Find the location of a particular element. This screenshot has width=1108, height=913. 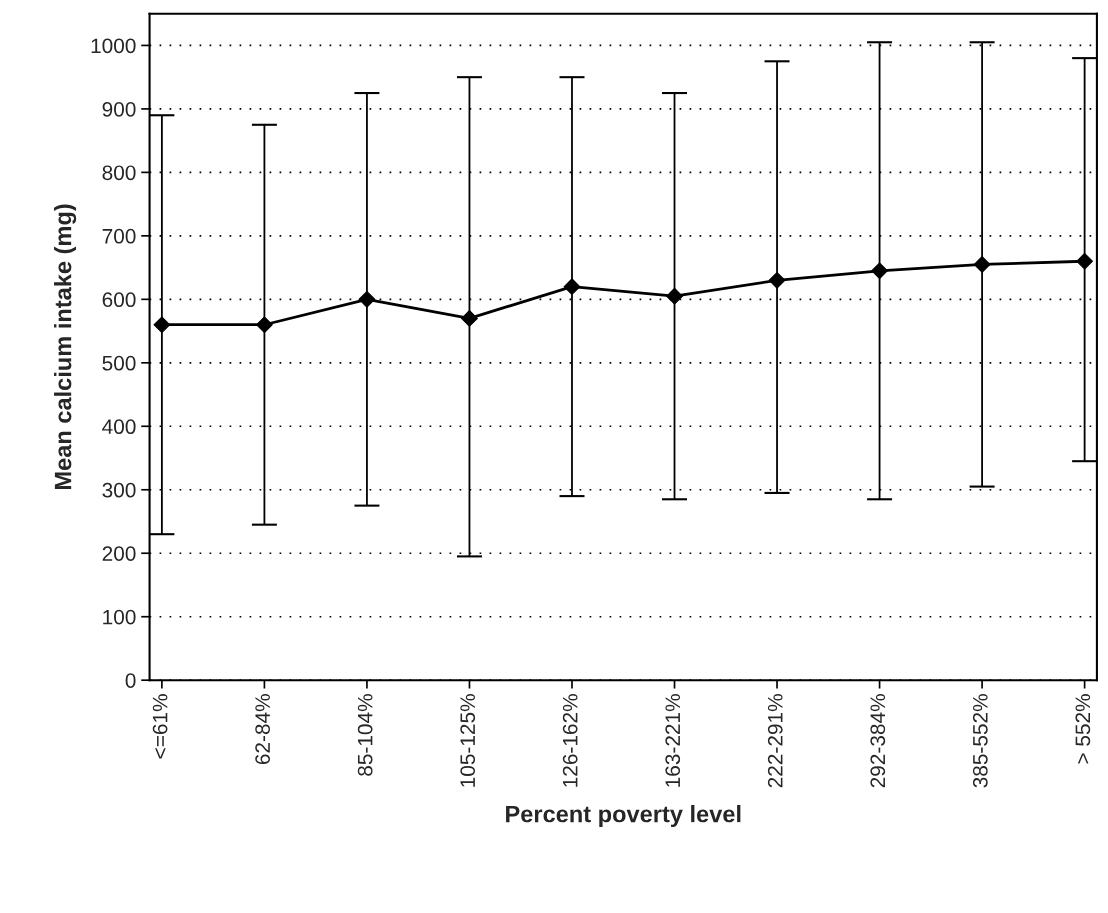

y-tick-label: 600 is located at coordinates (119, 300).